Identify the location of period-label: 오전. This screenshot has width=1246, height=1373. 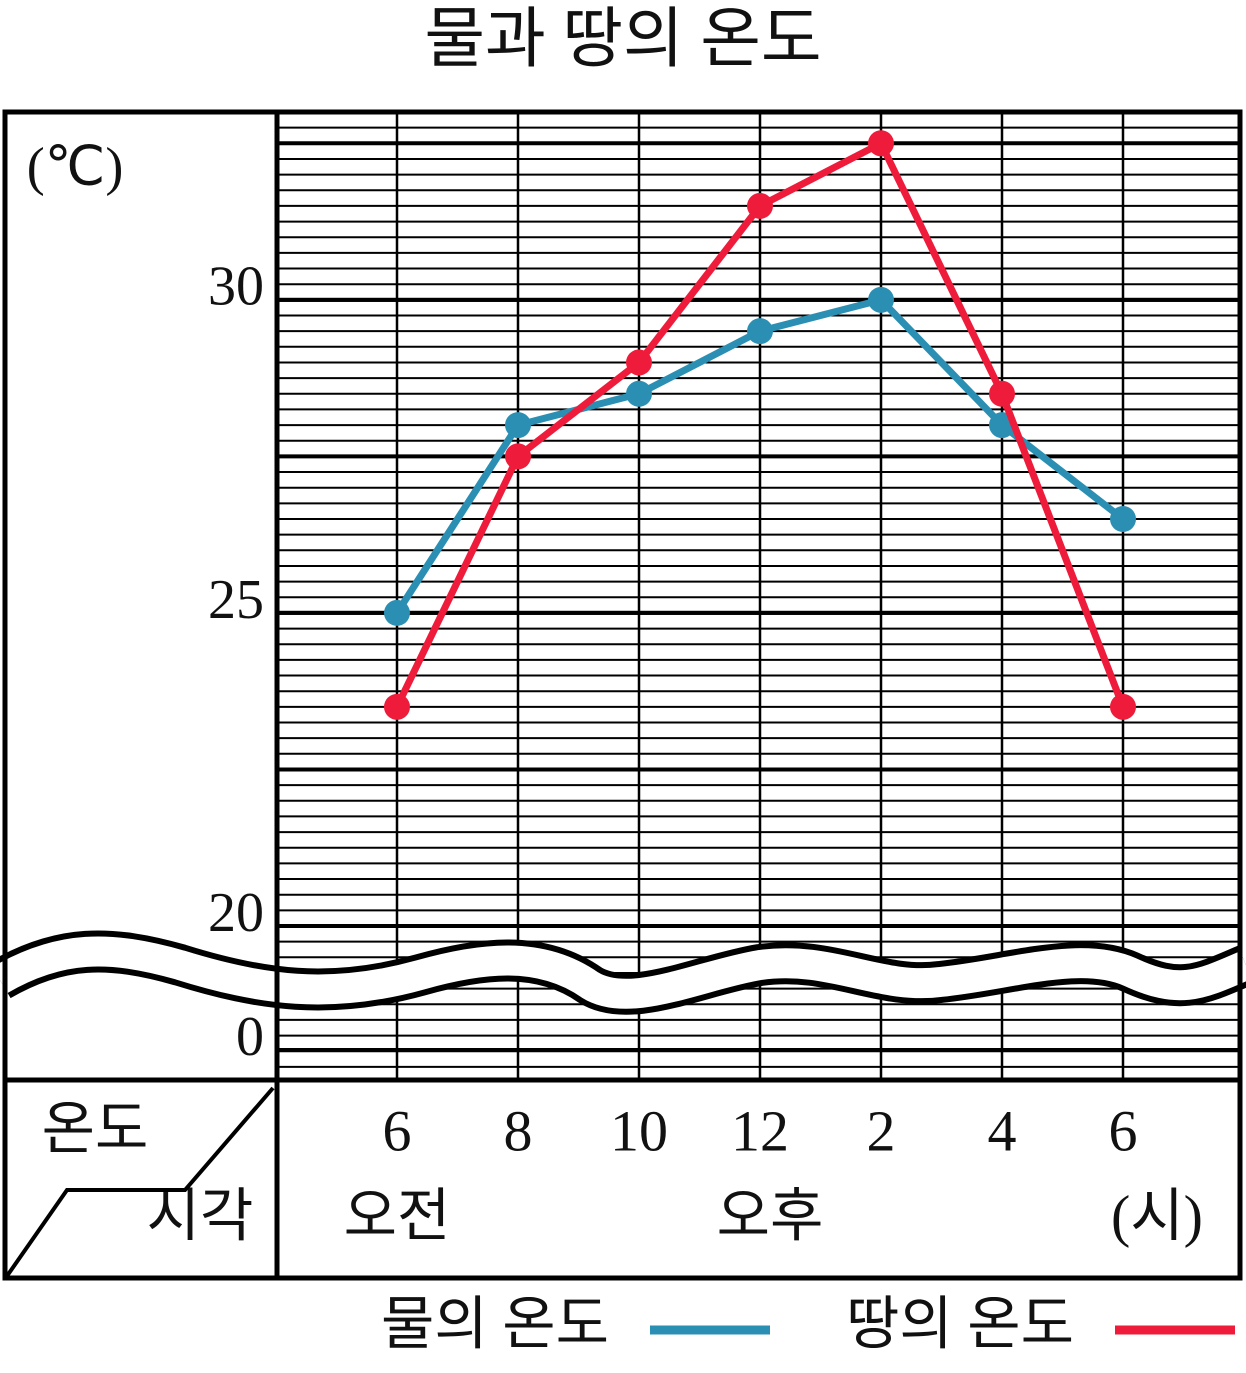
(397, 1215).